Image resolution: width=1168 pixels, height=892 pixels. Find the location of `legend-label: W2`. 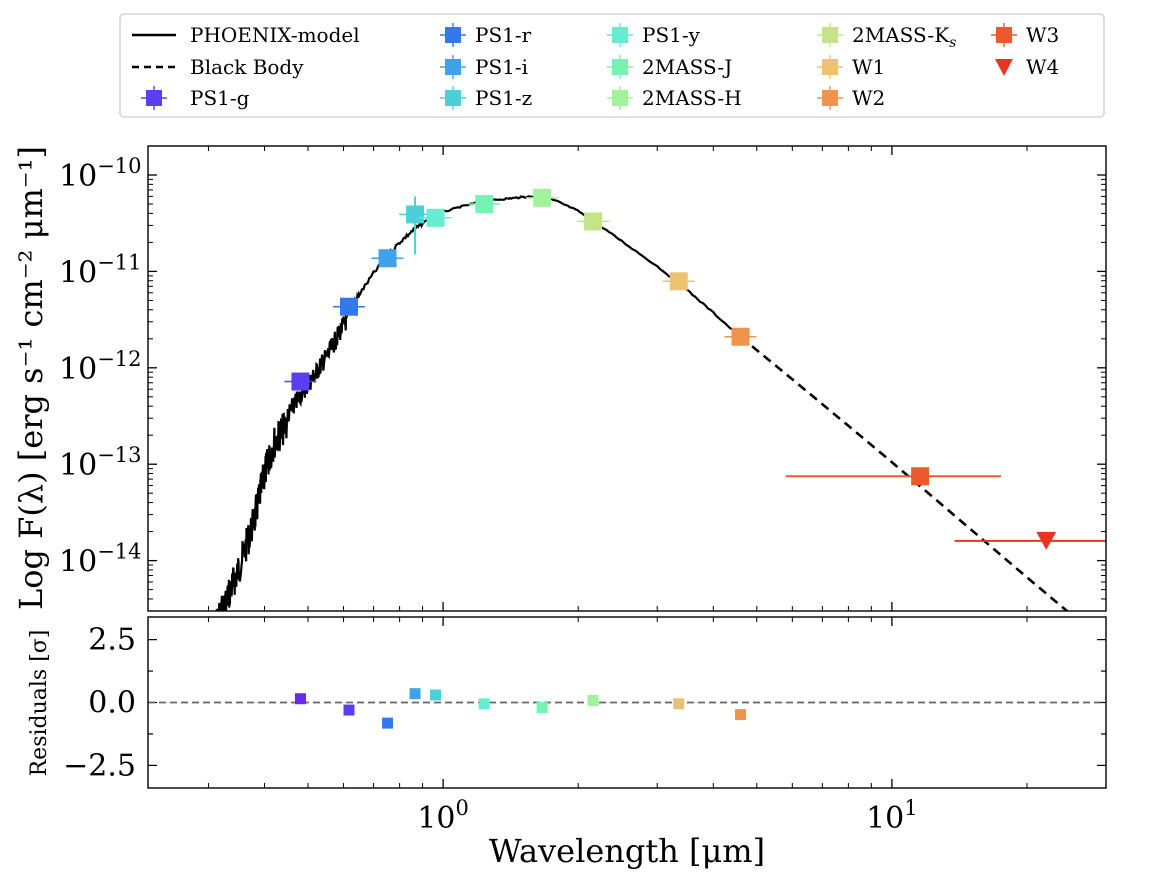

legend-label: W2 is located at coordinates (868, 98).